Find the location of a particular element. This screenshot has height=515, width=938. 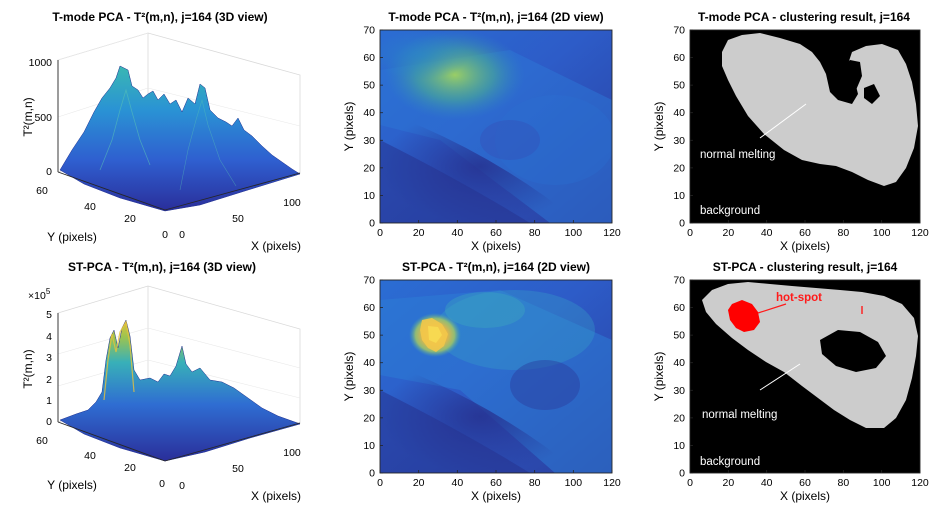

p1-ztick-2: 1000 is located at coordinates (41, 63).